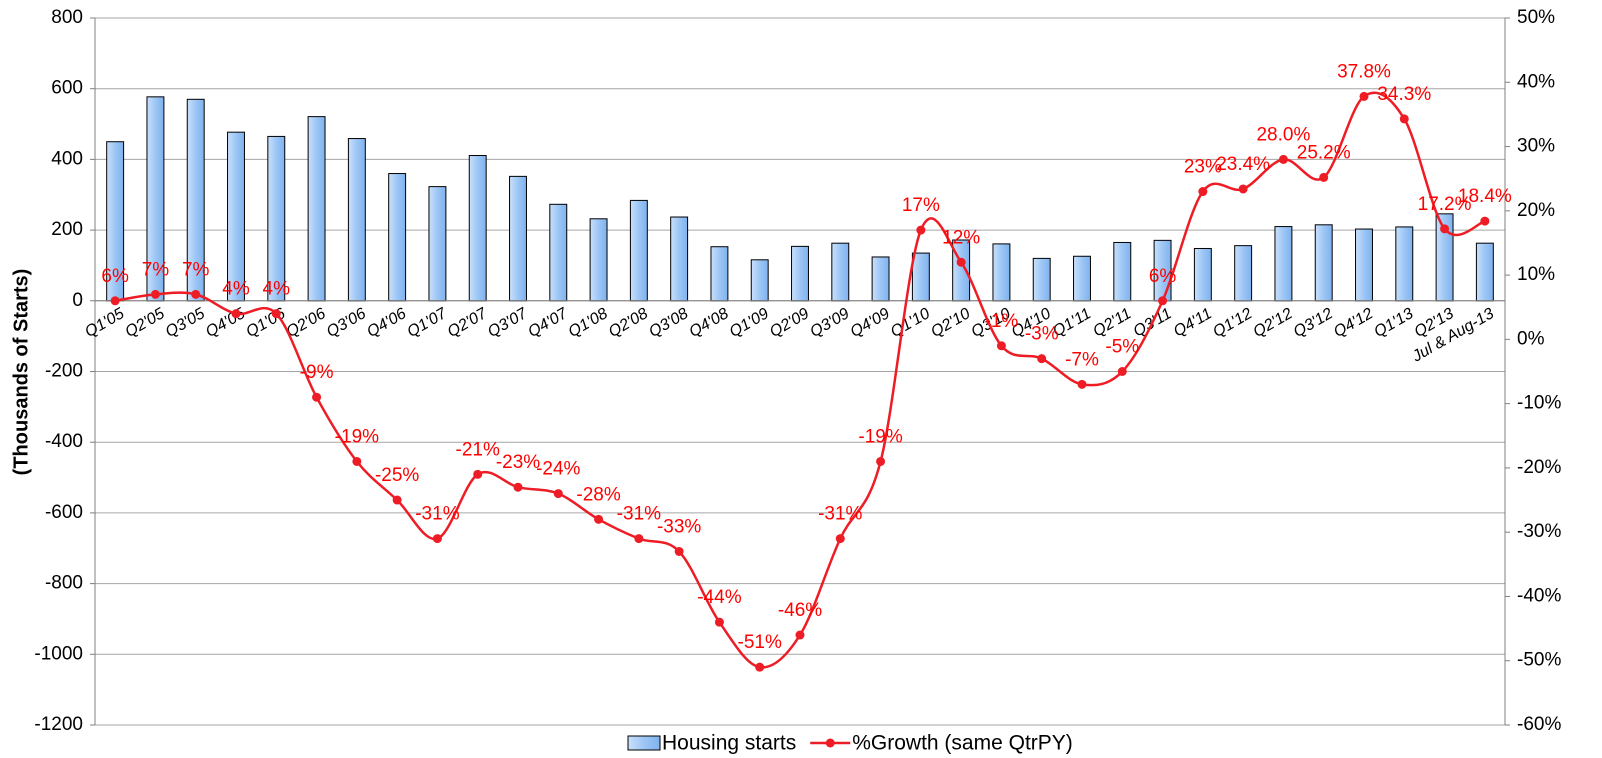 This screenshot has height=758, width=1602. What do you see at coordinates (1313, 323) in the screenshot?
I see `x-tick-label: Q3'12` at bounding box center [1313, 323].